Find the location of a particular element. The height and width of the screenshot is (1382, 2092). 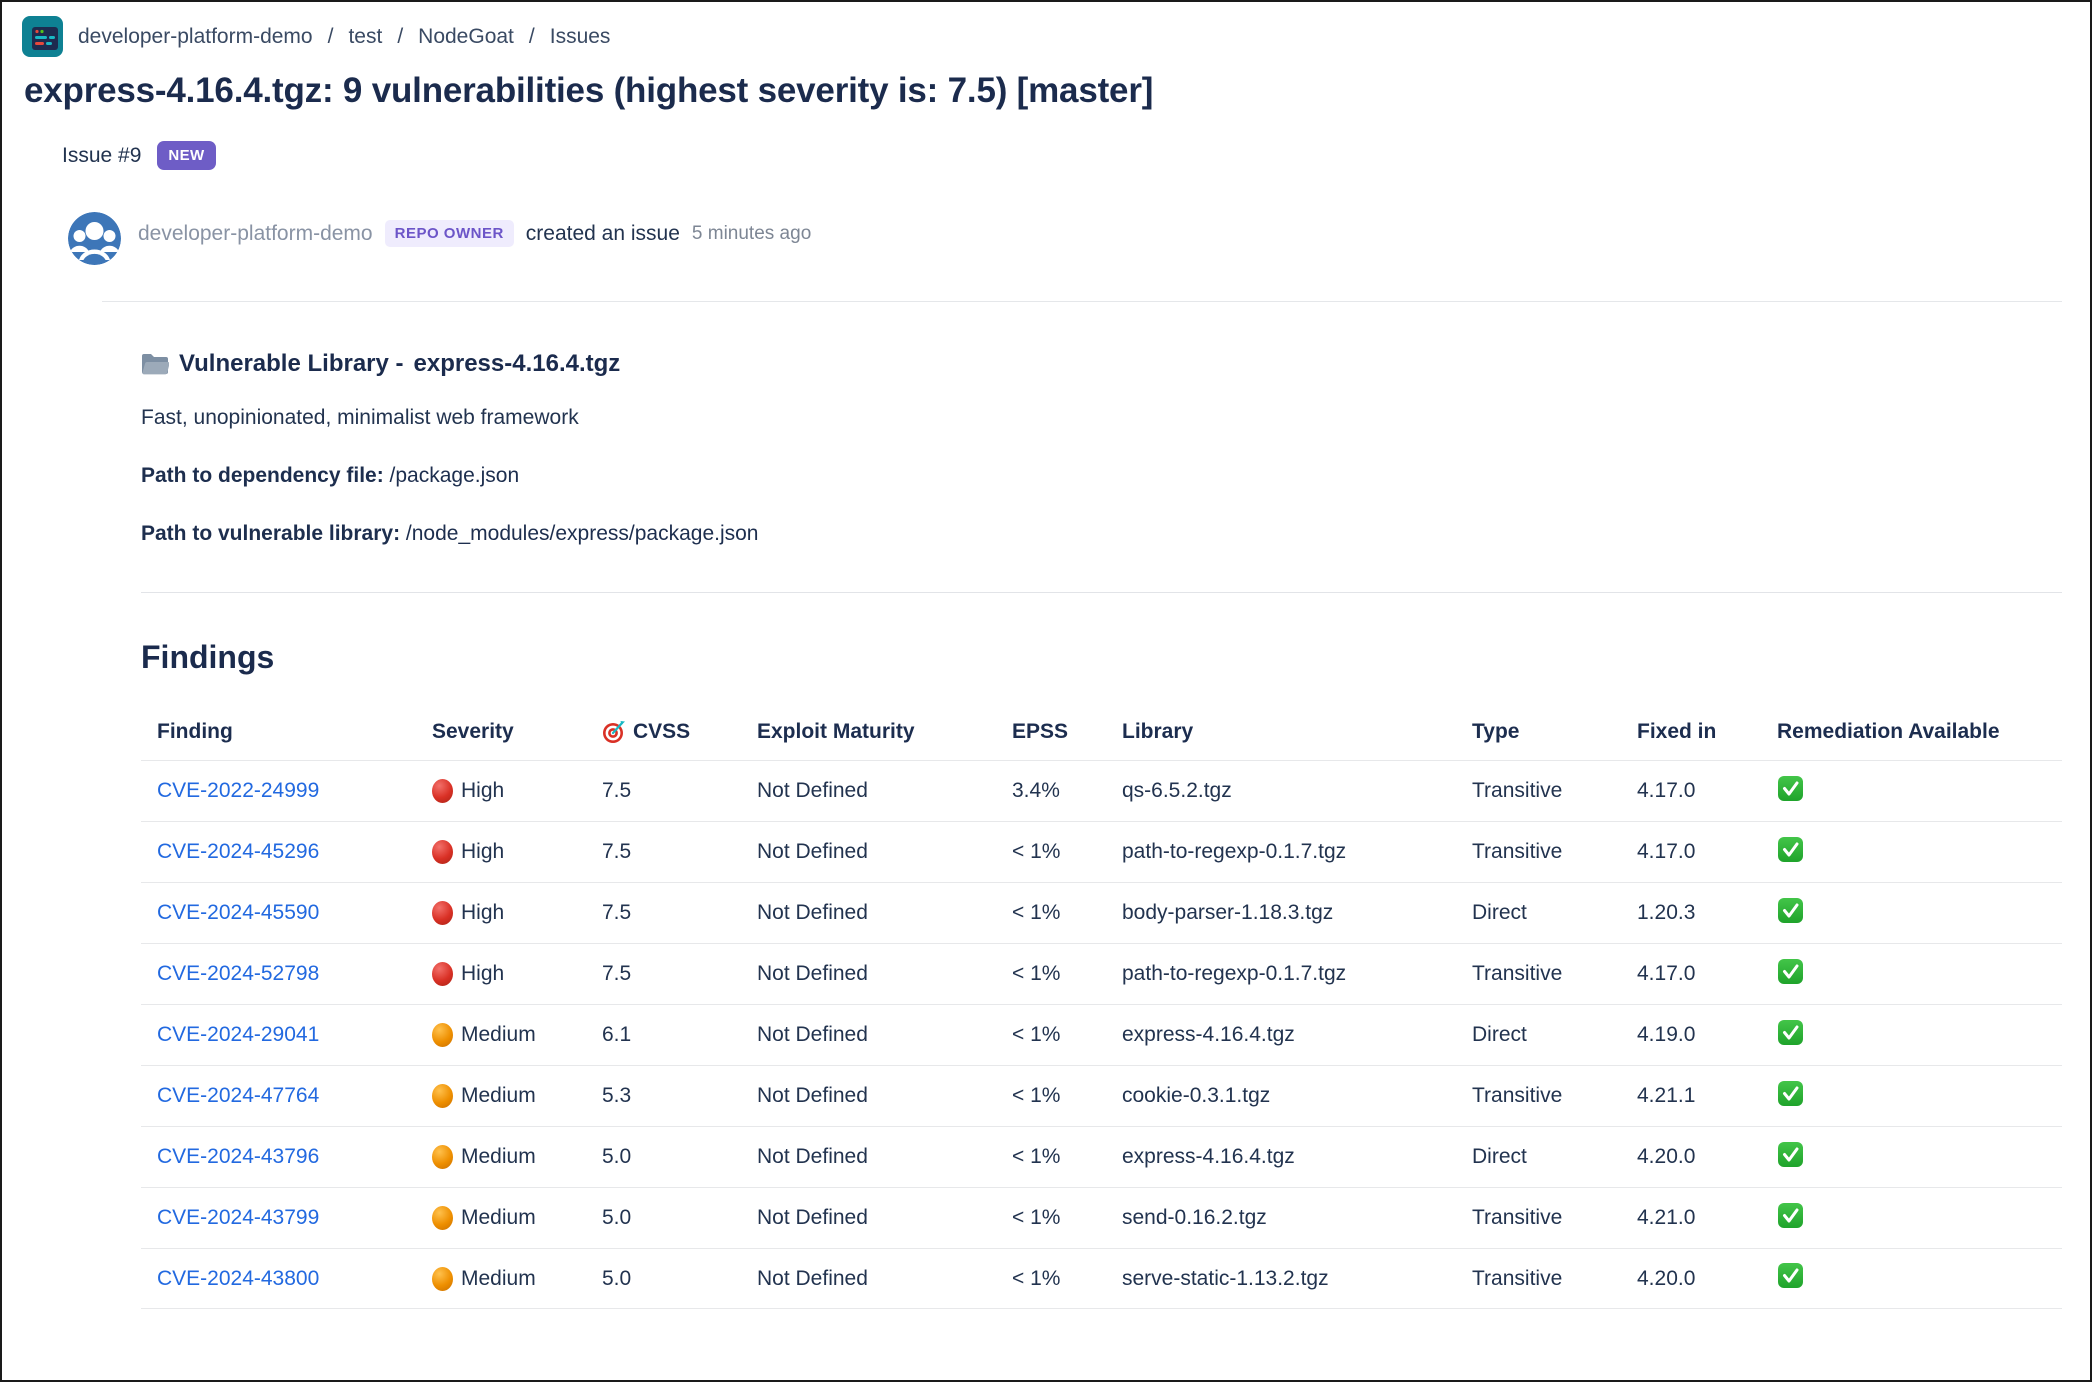

repo-owner-badge: REPO OWNER is located at coordinates (449, 233).